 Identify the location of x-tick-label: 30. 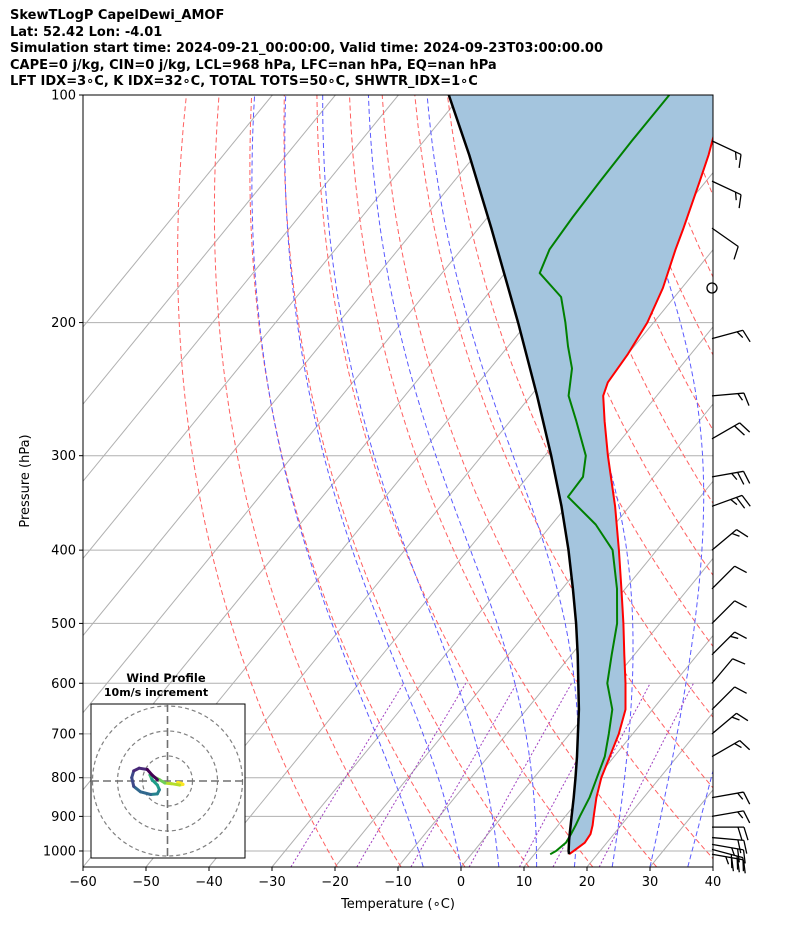
(650, 882).